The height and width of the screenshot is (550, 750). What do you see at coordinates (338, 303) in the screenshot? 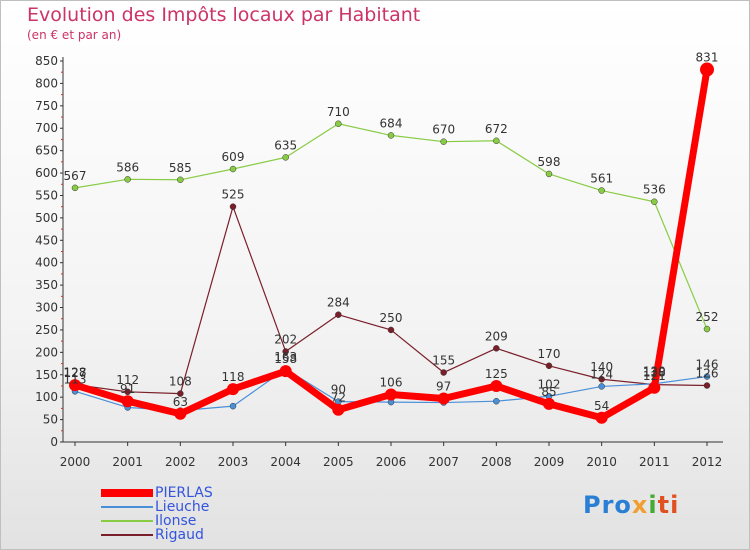
I see `data-label-rigaud: 284` at bounding box center [338, 303].